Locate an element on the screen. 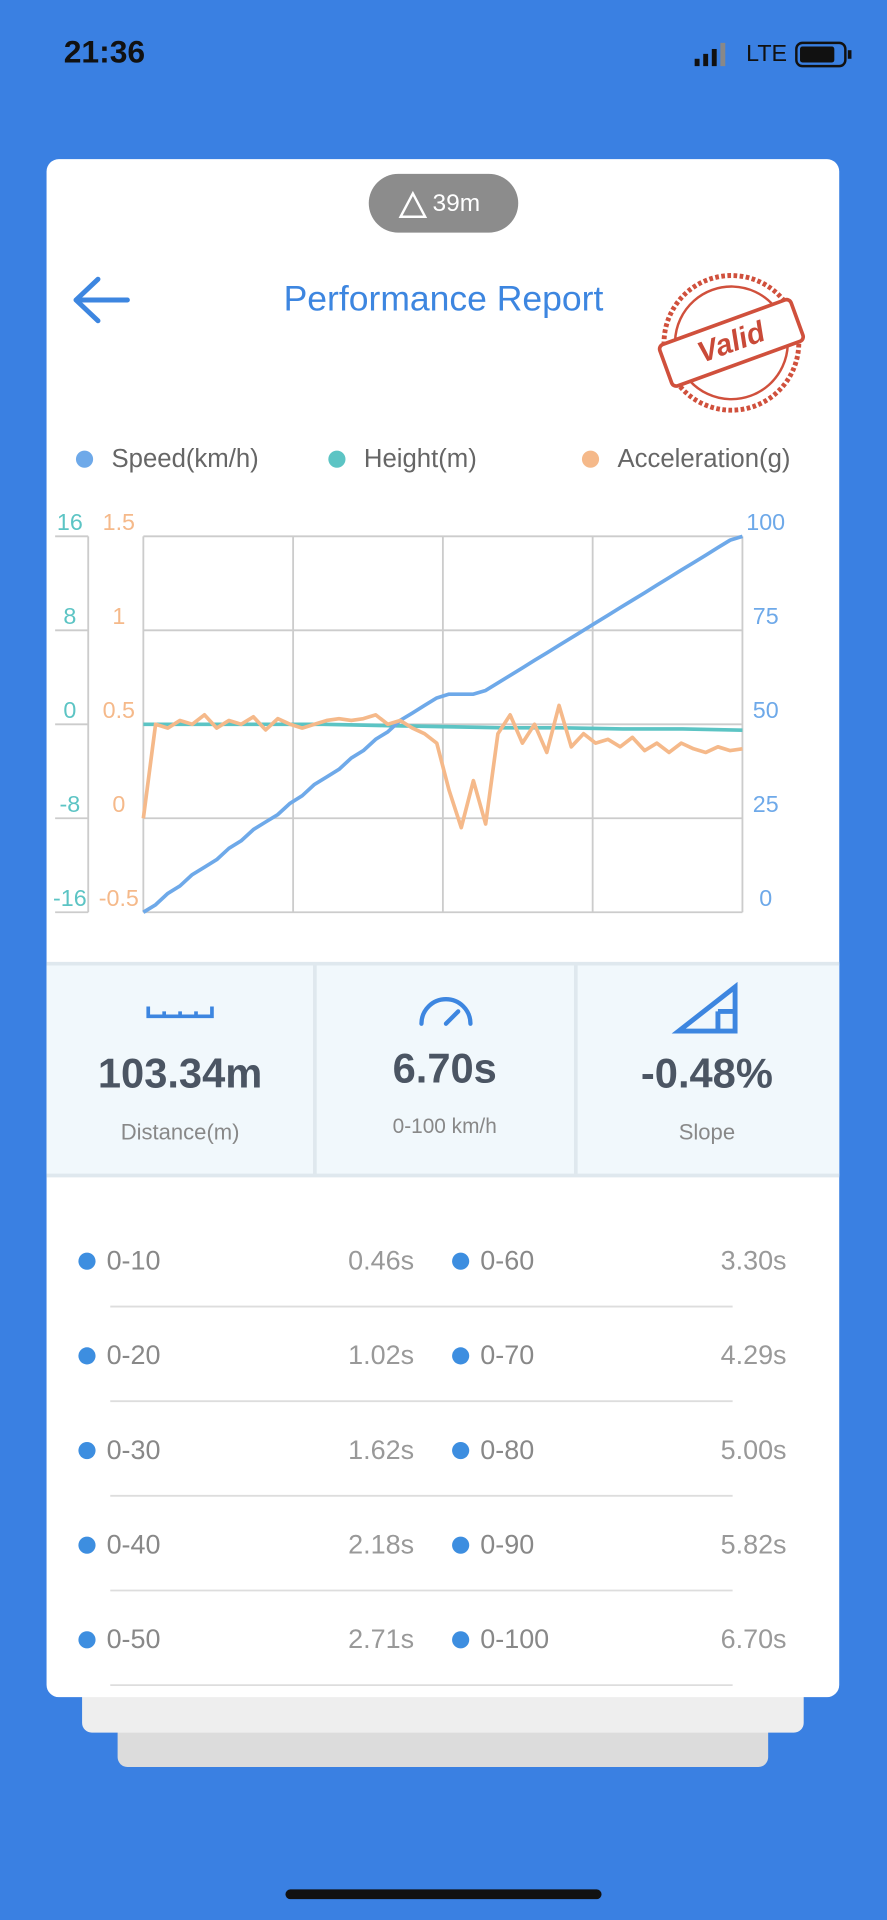 The image size is (887, 1920). y-tick-label: 0.5 is located at coordinates (119, 710).